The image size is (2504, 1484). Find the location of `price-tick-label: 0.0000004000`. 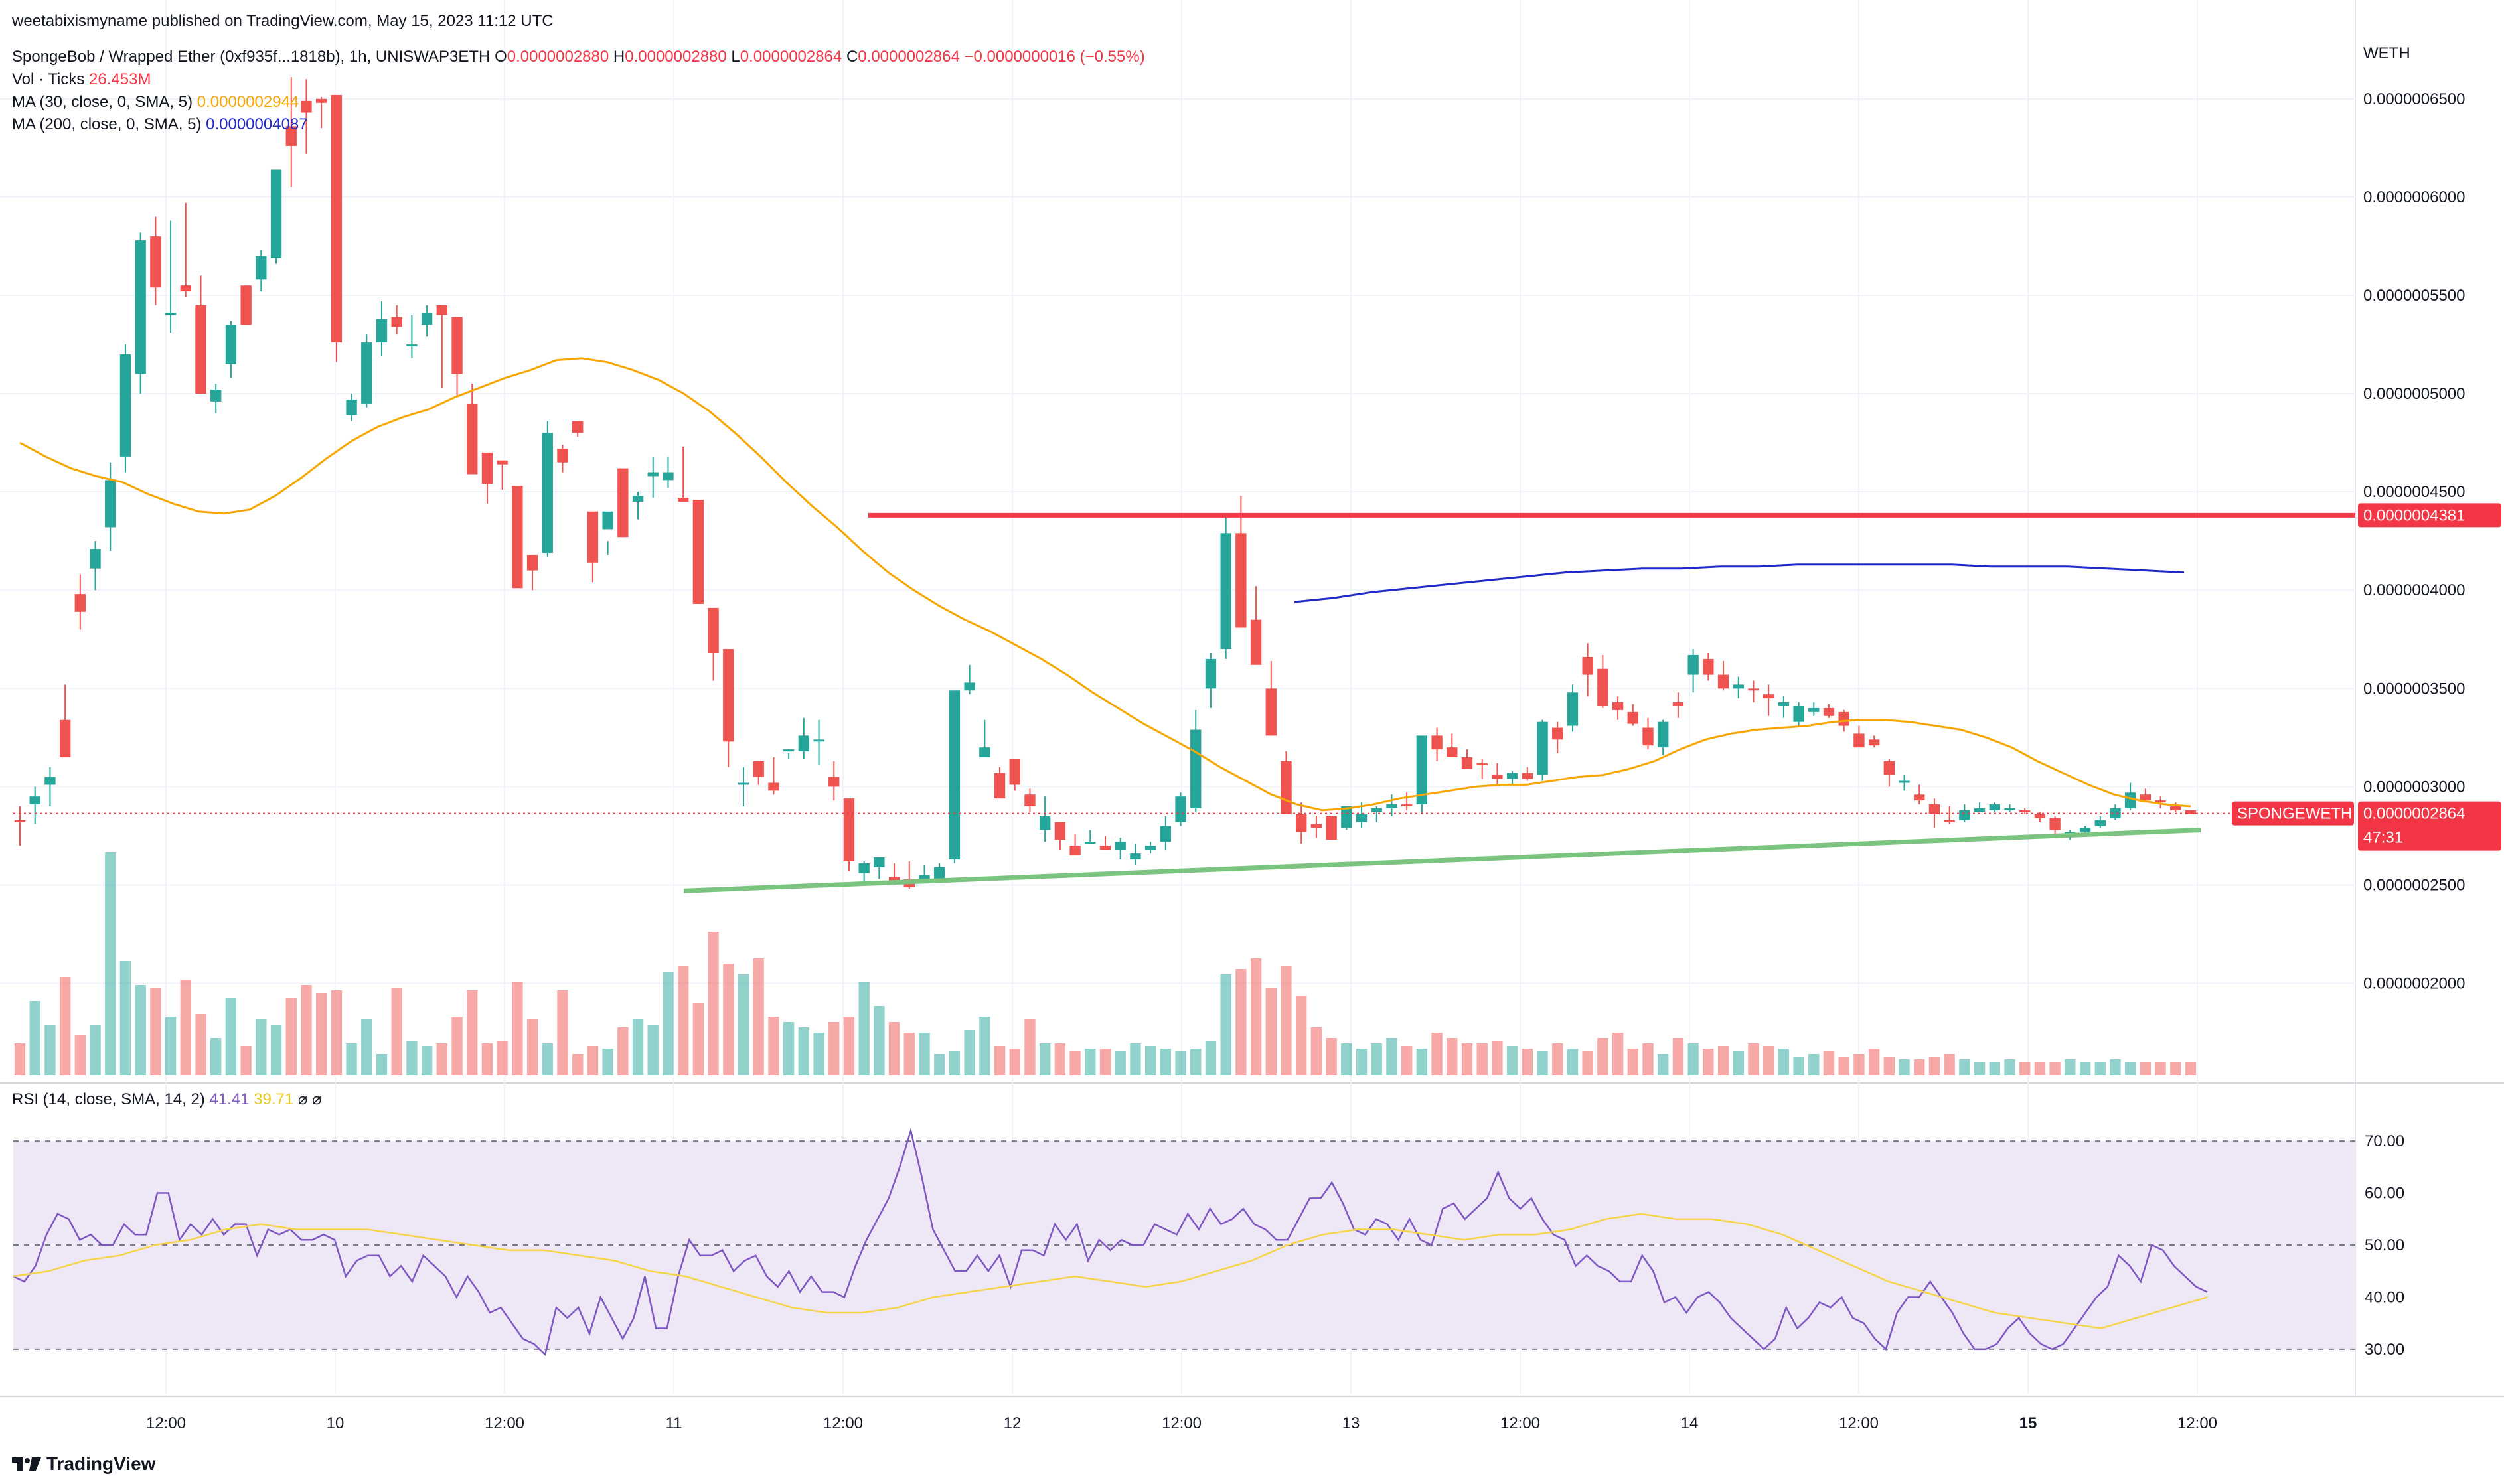

price-tick-label: 0.0000004000 is located at coordinates (2414, 590).